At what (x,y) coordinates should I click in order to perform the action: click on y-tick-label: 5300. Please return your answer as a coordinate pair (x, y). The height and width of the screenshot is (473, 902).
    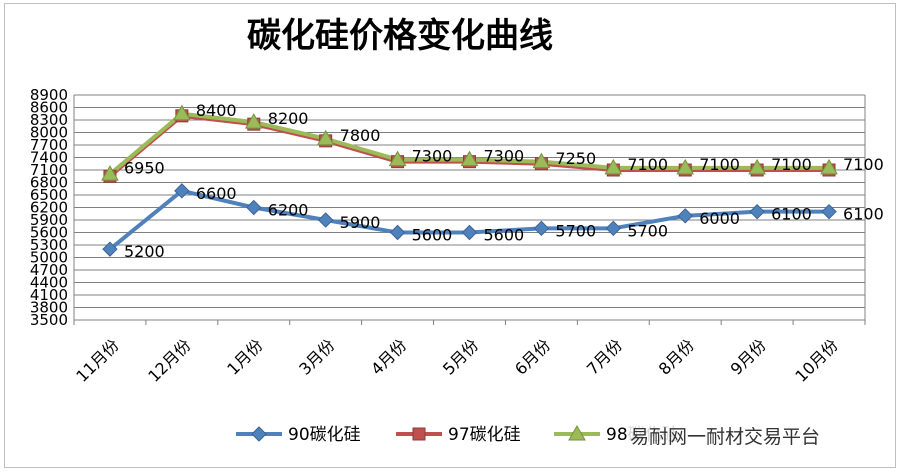
    Looking at the image, I should click on (49, 245).